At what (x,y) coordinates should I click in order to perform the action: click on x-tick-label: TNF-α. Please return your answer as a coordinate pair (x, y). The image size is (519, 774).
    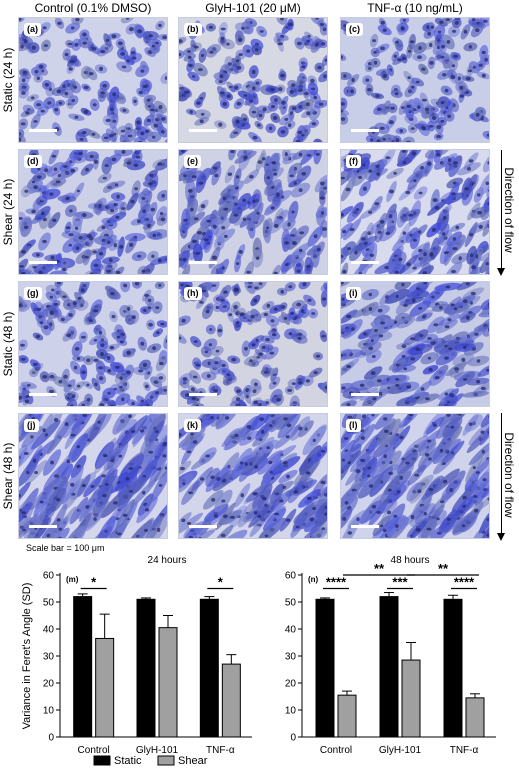
    Looking at the image, I should click on (220, 750).